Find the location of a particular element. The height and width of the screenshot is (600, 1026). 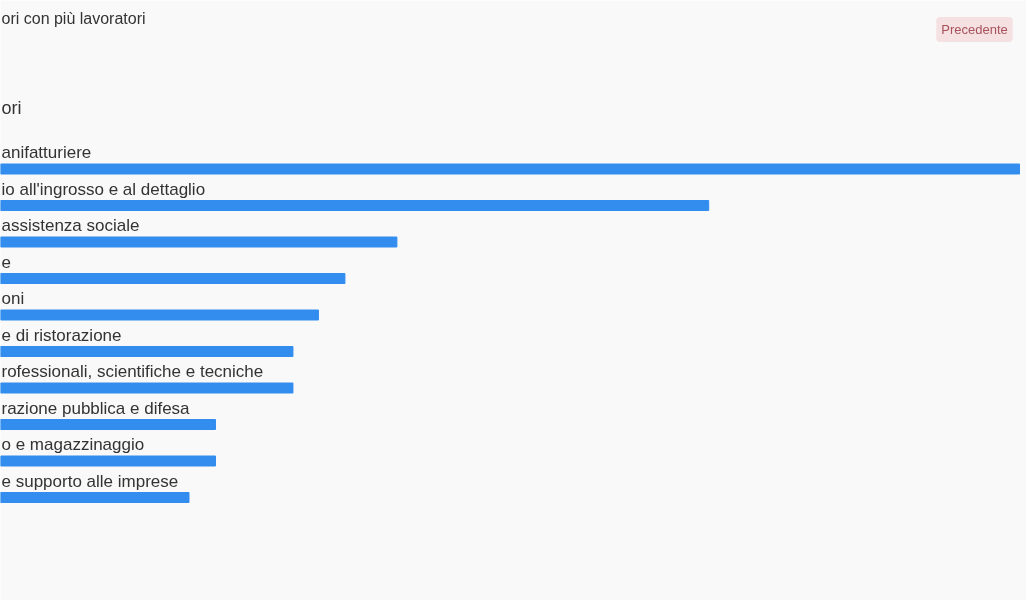

y-tick-label: assistenza sociale is located at coordinates (70, 225).